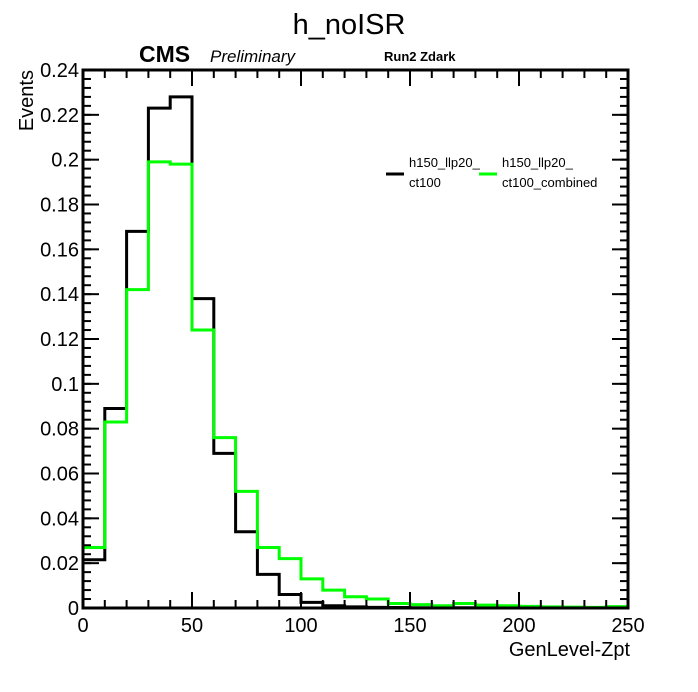 The height and width of the screenshot is (692, 698). What do you see at coordinates (425, 182) in the screenshot?
I see `legend-label-series-1-line2: ct100` at bounding box center [425, 182].